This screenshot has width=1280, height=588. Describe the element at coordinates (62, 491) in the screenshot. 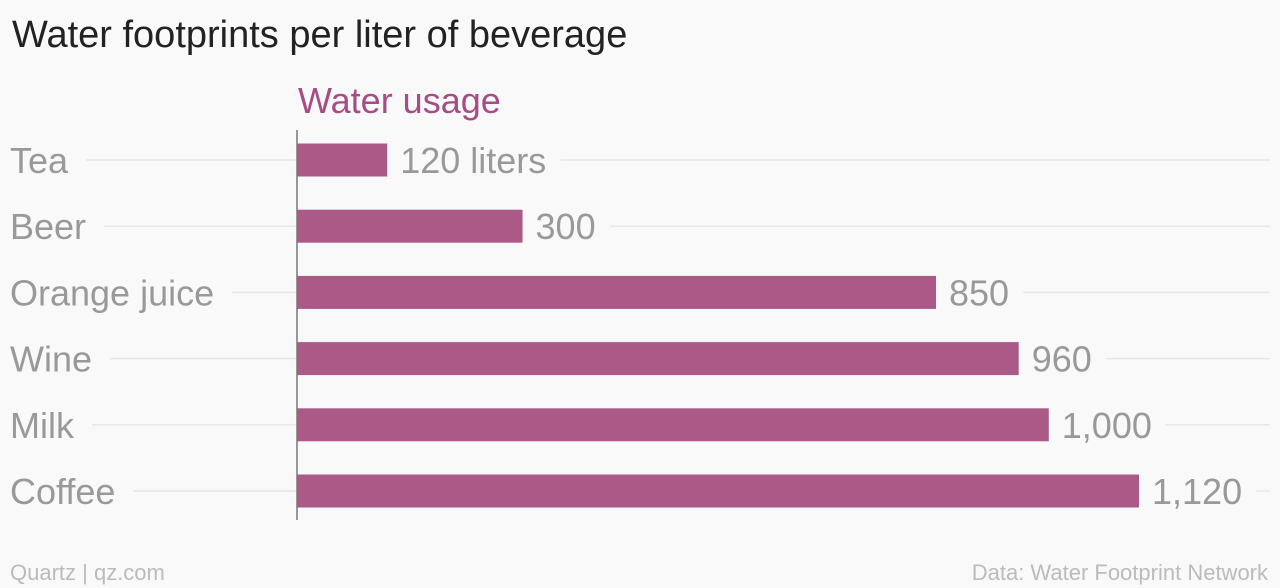

I see `category-label: Coffee` at that location.